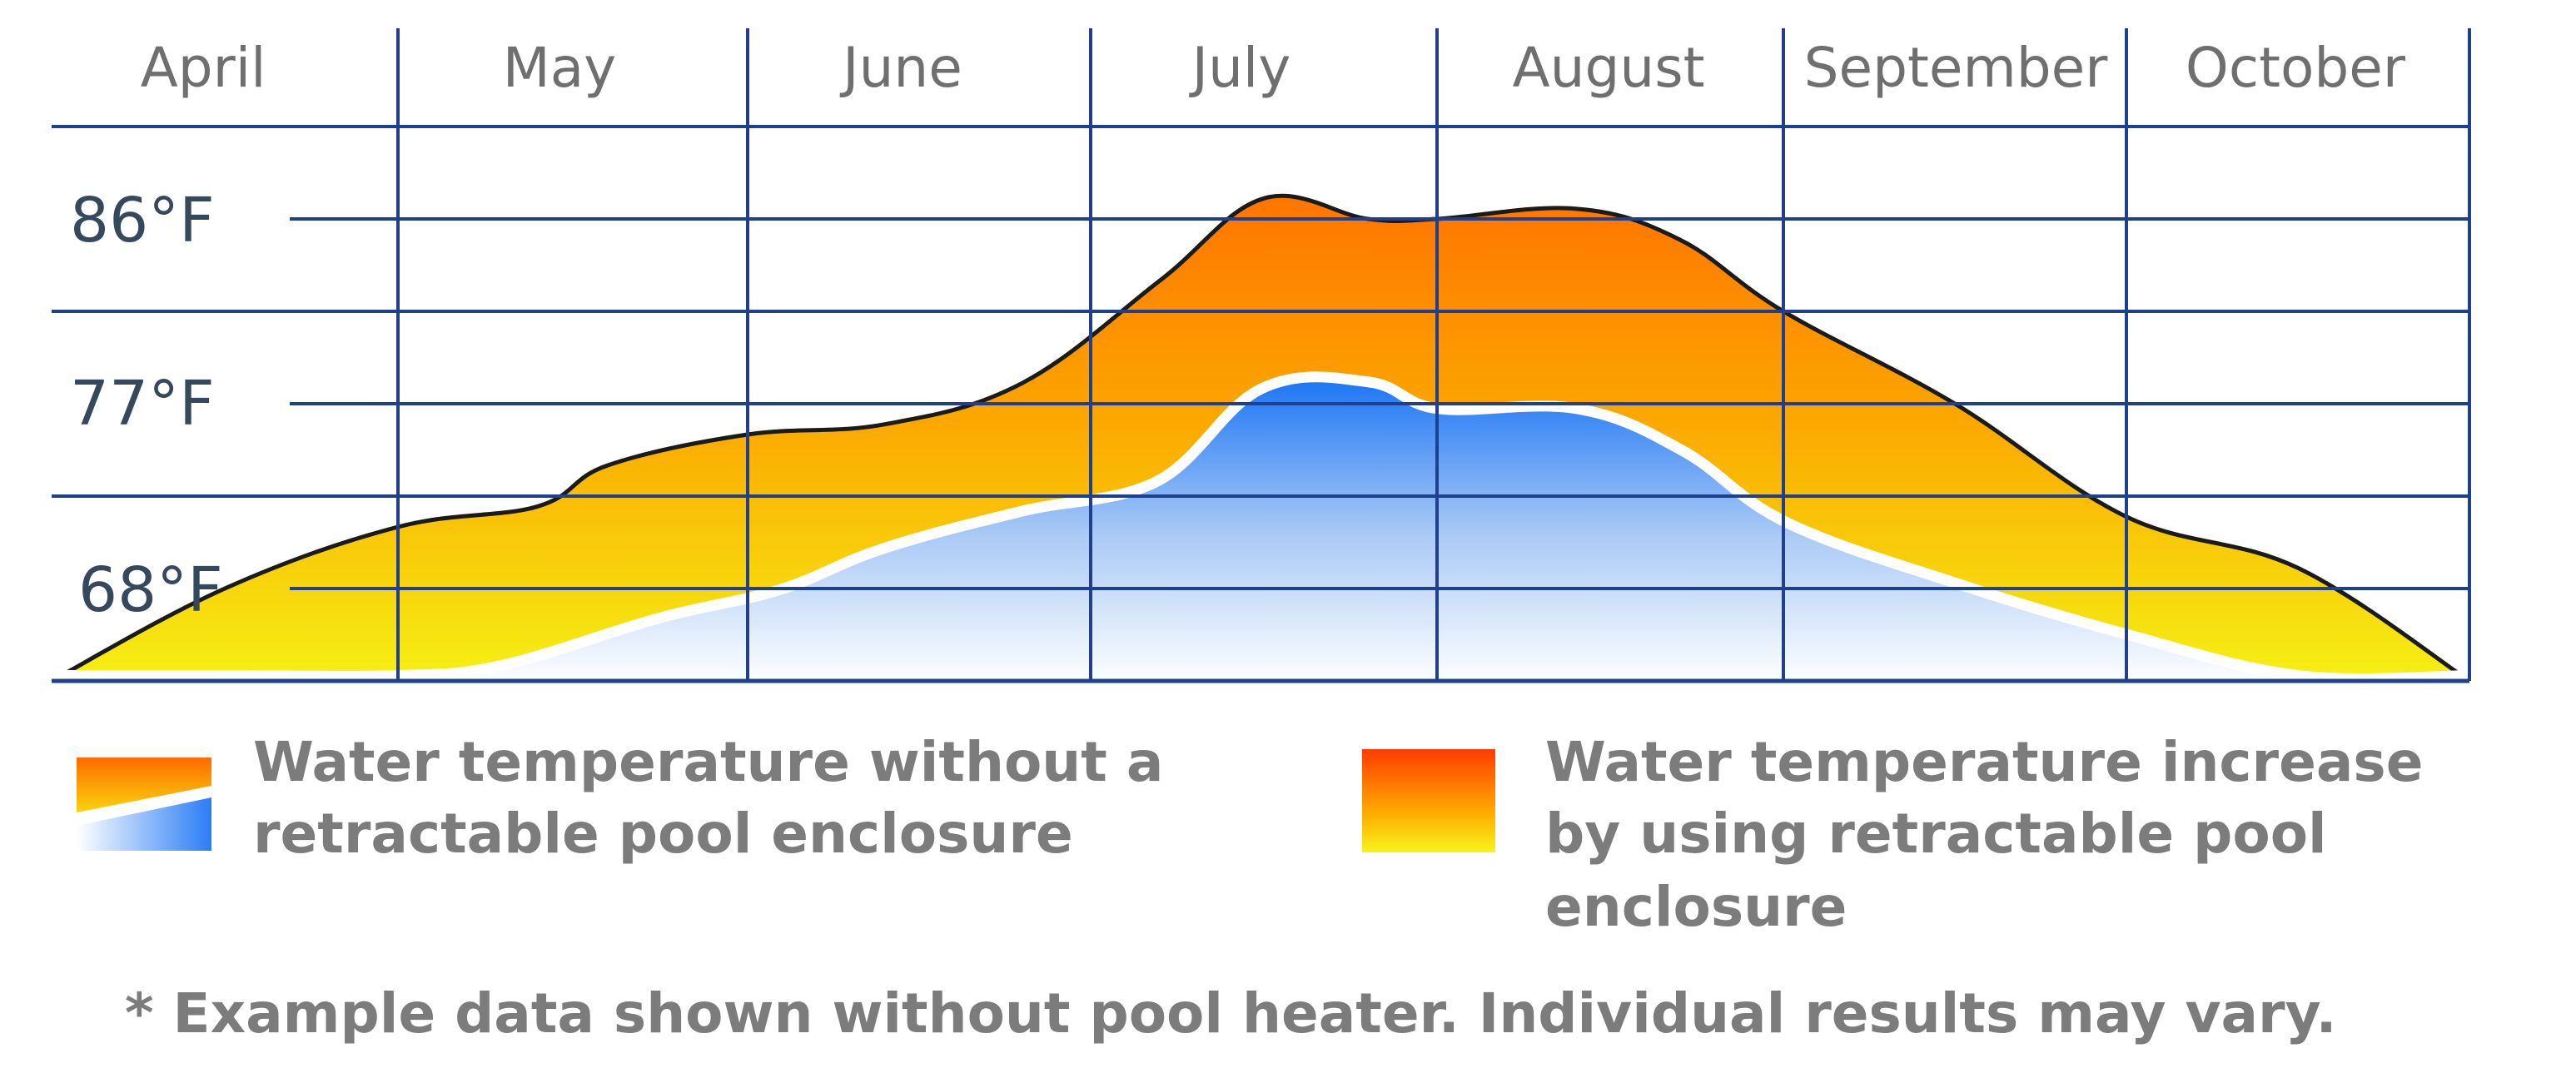 The height and width of the screenshot is (1073, 2576). Describe the element at coordinates (2296, 68) in the screenshot. I see `month-label-october: October` at that location.